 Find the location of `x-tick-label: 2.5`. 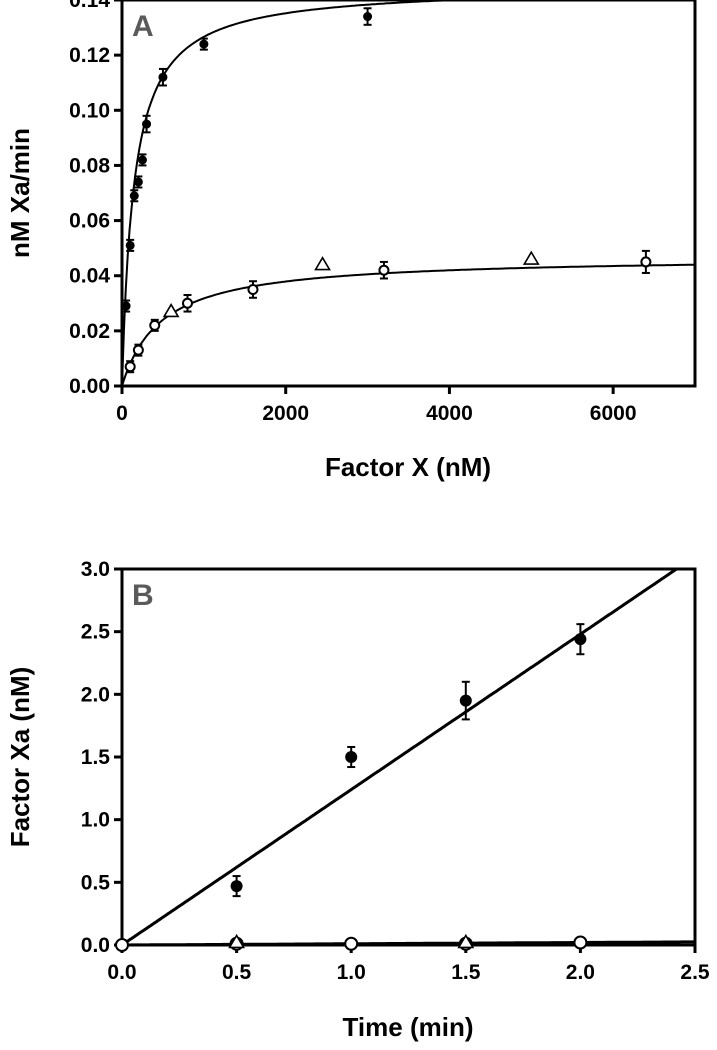

x-tick-label: 2.5 is located at coordinates (695, 972).